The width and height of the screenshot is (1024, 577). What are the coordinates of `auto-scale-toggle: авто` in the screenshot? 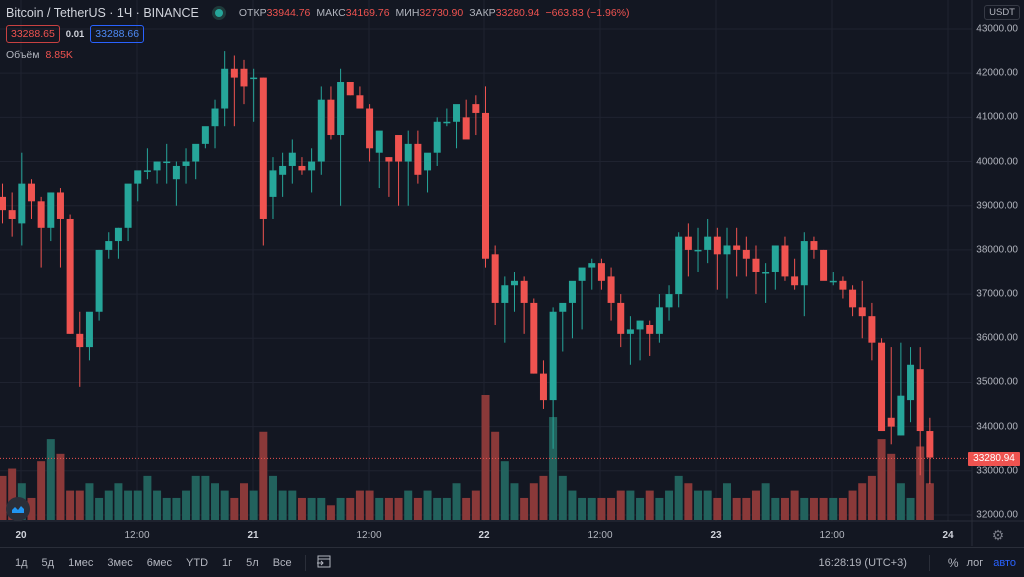 It's located at (1004, 562).